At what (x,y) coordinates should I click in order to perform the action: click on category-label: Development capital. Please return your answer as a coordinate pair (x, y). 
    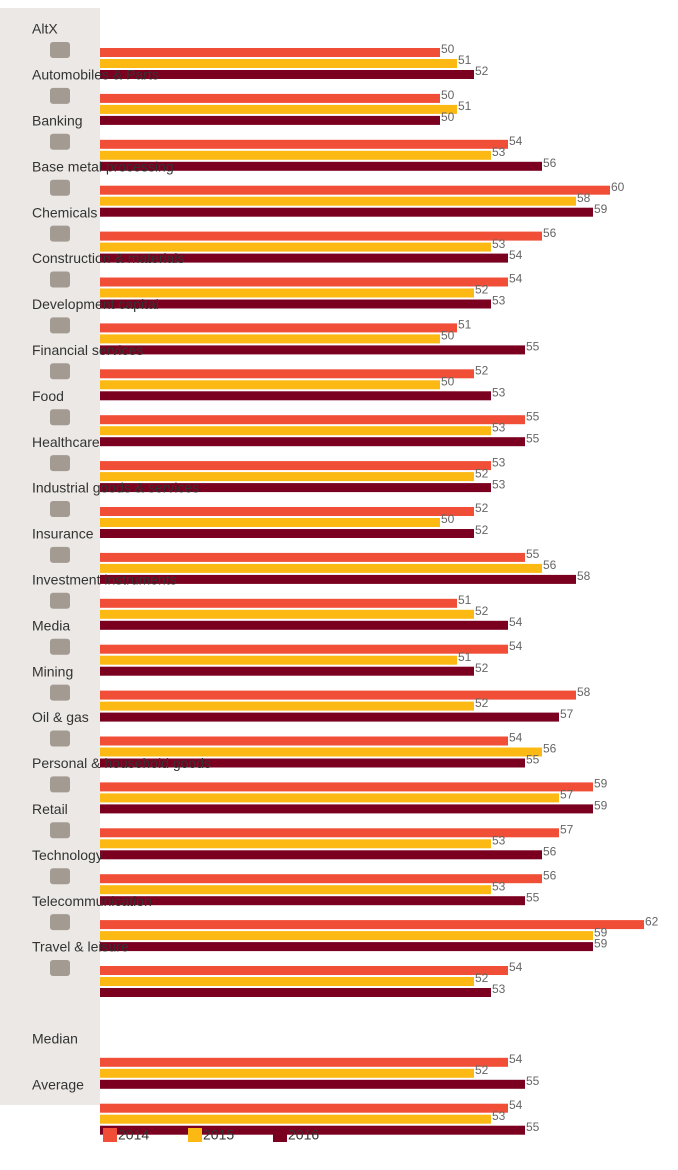
    Looking at the image, I should click on (95, 304).